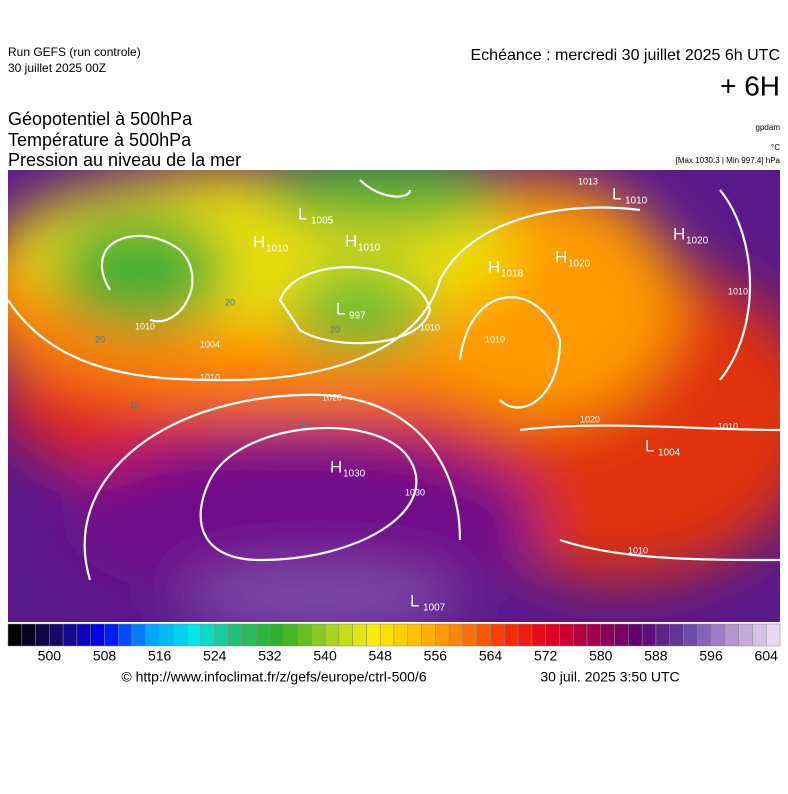 The width and height of the screenshot is (788, 794). I want to click on colorbar-tick-label: 508, so click(105, 656).